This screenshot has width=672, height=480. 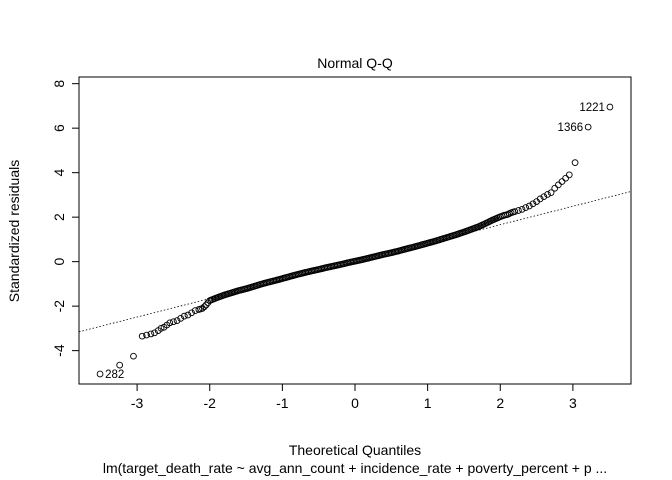 I want to click on x-tick-label: 2, so click(x=500, y=403).